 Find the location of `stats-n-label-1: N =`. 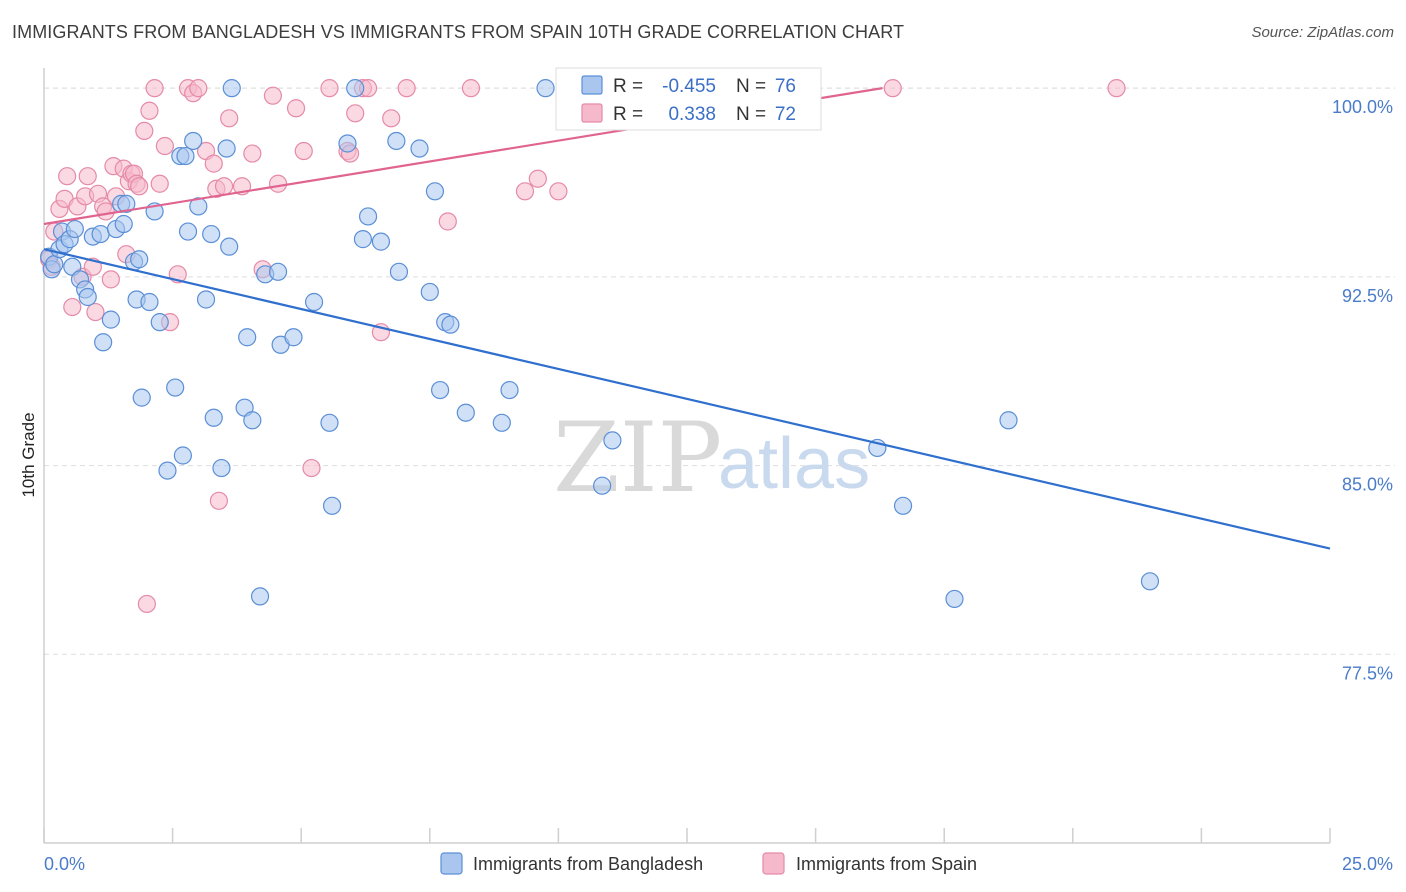

stats-n-label-1: N = is located at coordinates (751, 86).